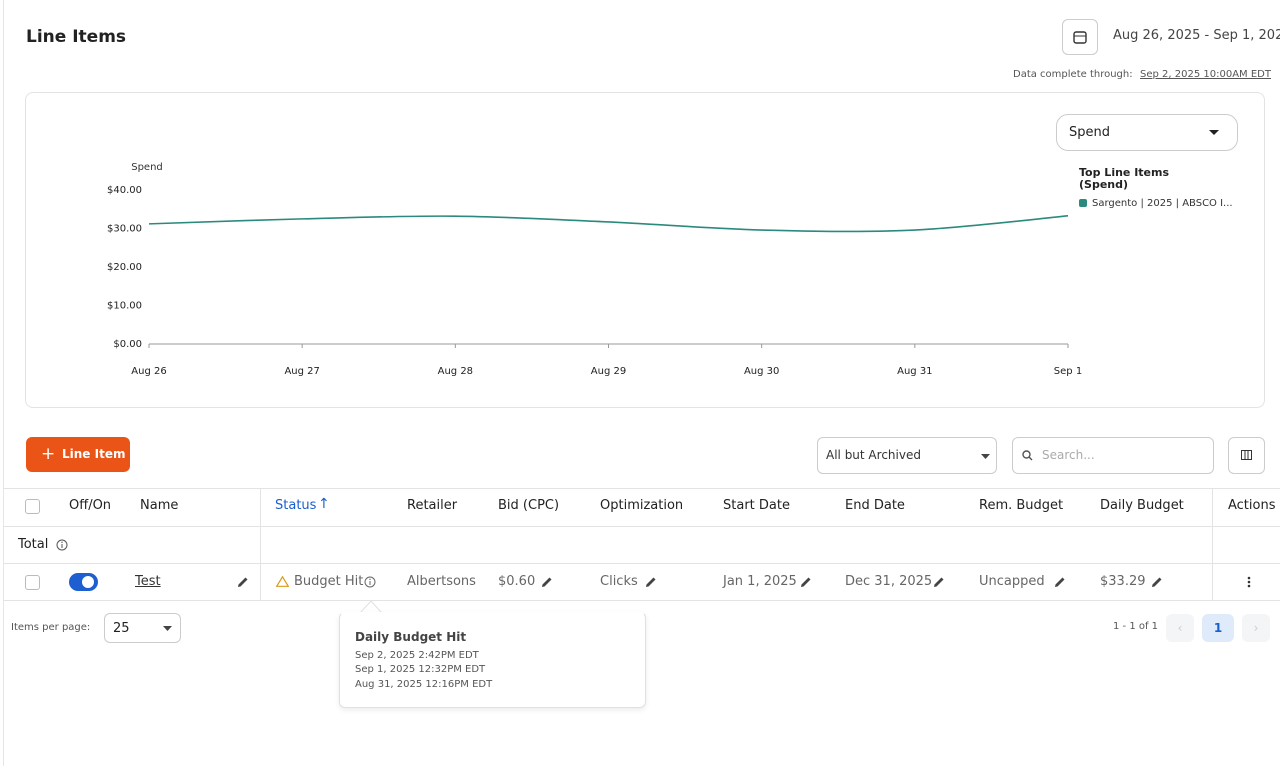 This screenshot has width=1280, height=766. What do you see at coordinates (94, 454) in the screenshot?
I see `add-button-label: Line Item` at bounding box center [94, 454].